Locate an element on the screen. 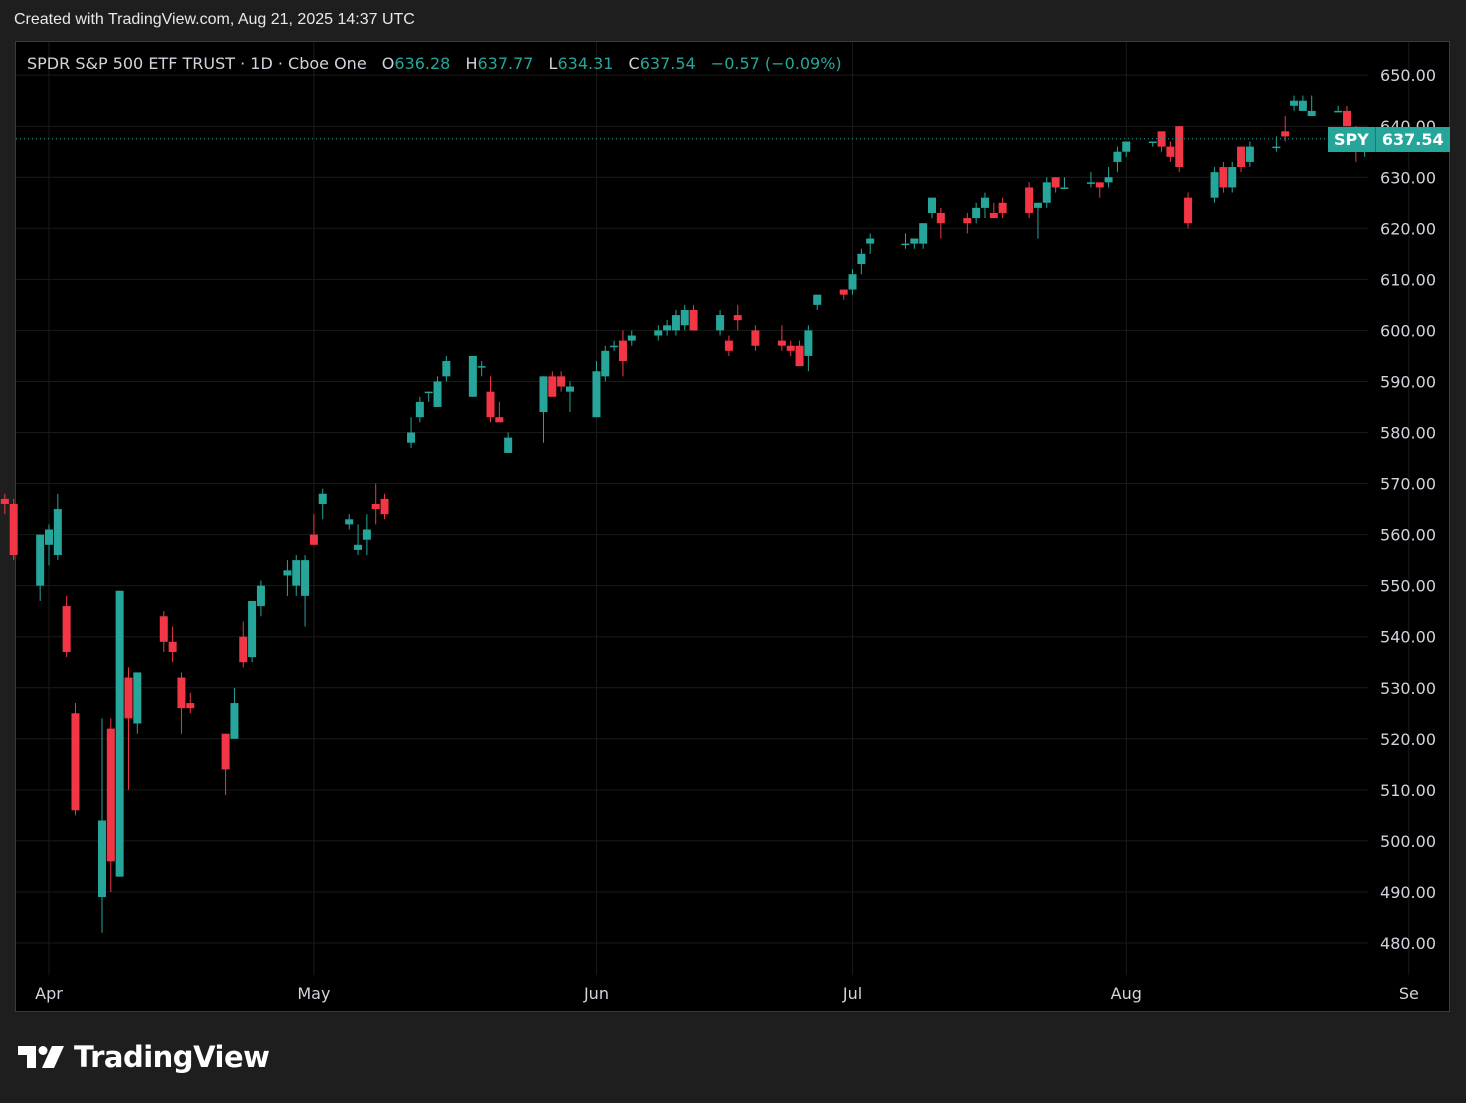 This screenshot has width=1466, height=1103. time-axis: Apr May Jun Jul Aug Se is located at coordinates (727, 993).